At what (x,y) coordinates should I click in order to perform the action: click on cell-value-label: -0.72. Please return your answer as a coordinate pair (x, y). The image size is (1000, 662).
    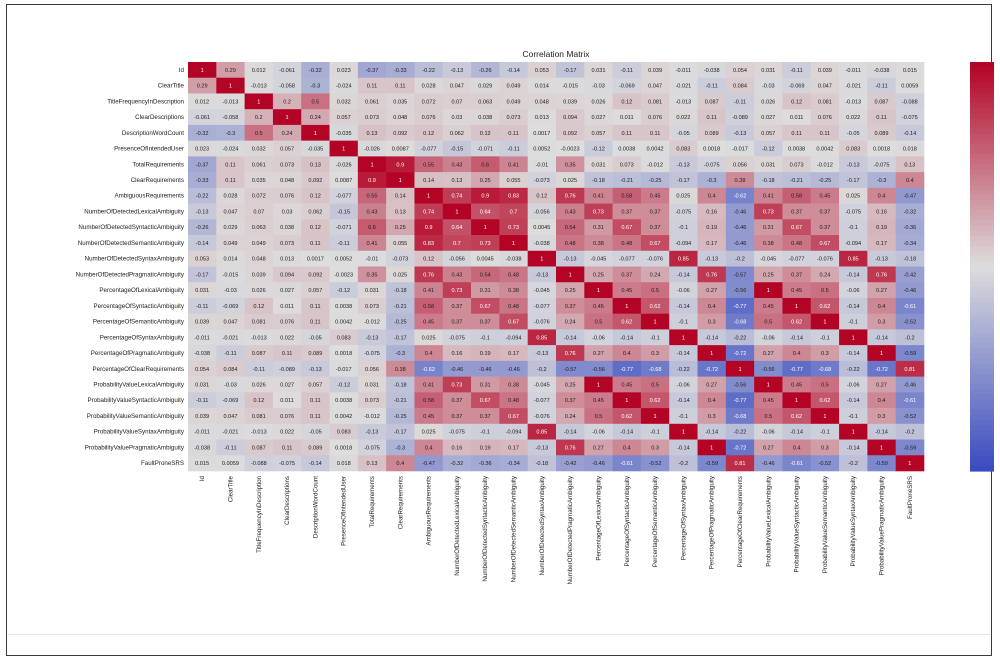
    Looking at the image, I should click on (711, 370).